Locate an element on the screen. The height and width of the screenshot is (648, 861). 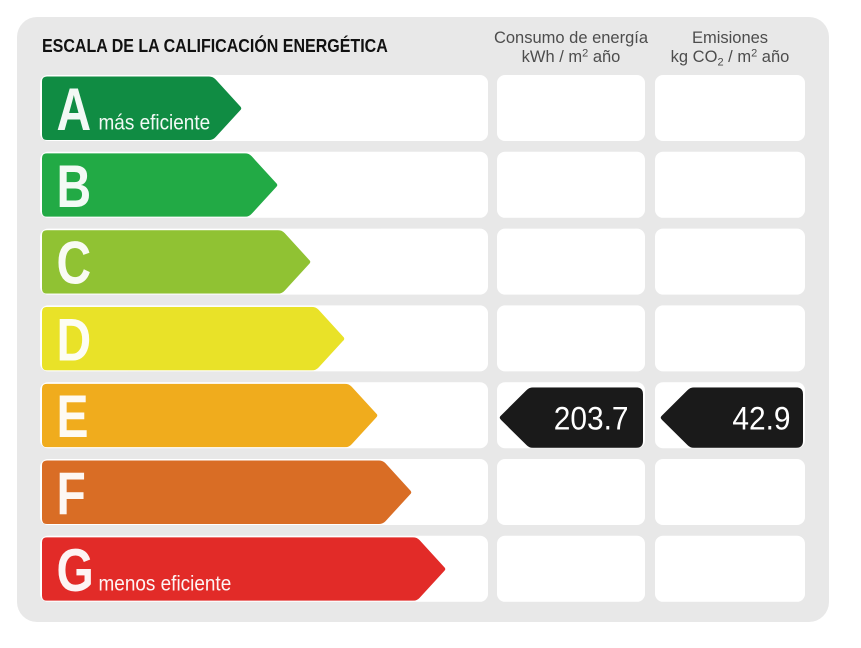
svg-text: F is located at coordinates (71, 493).